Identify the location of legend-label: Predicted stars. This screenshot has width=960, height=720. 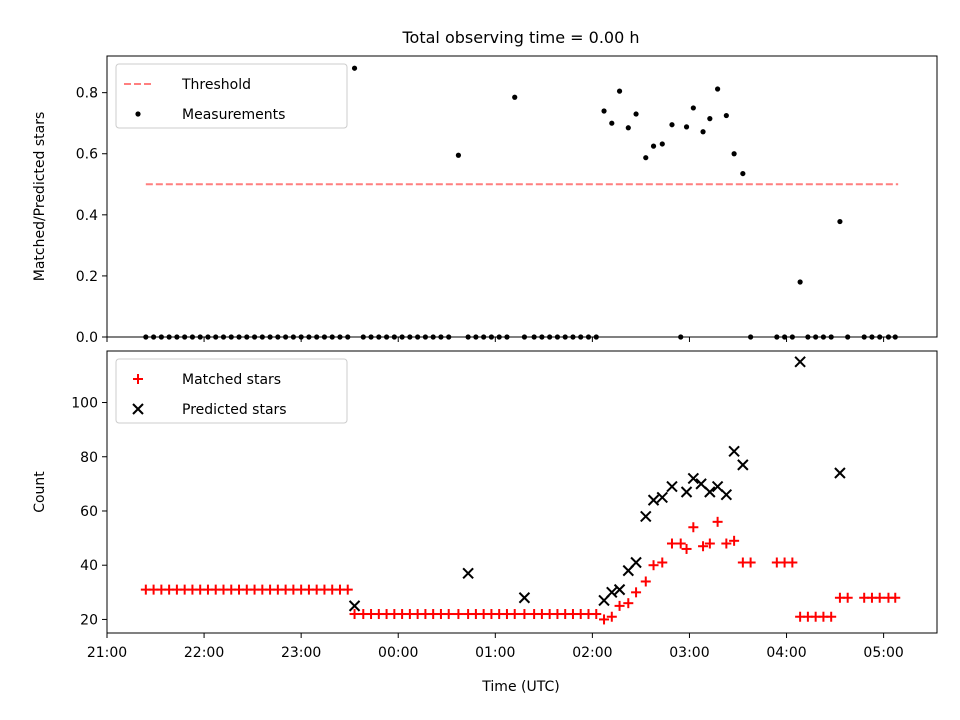
(234, 410).